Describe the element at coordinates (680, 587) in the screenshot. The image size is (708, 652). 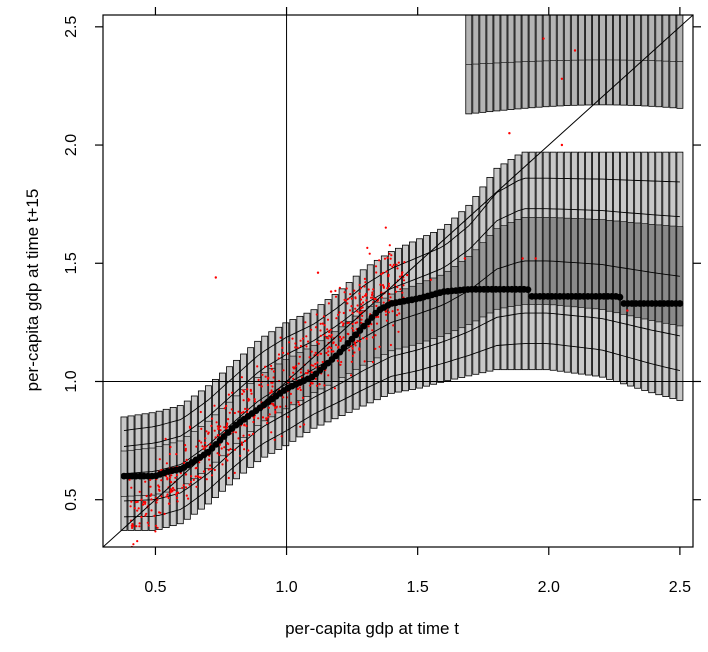
I see `x-tick-label: 2.5` at that location.